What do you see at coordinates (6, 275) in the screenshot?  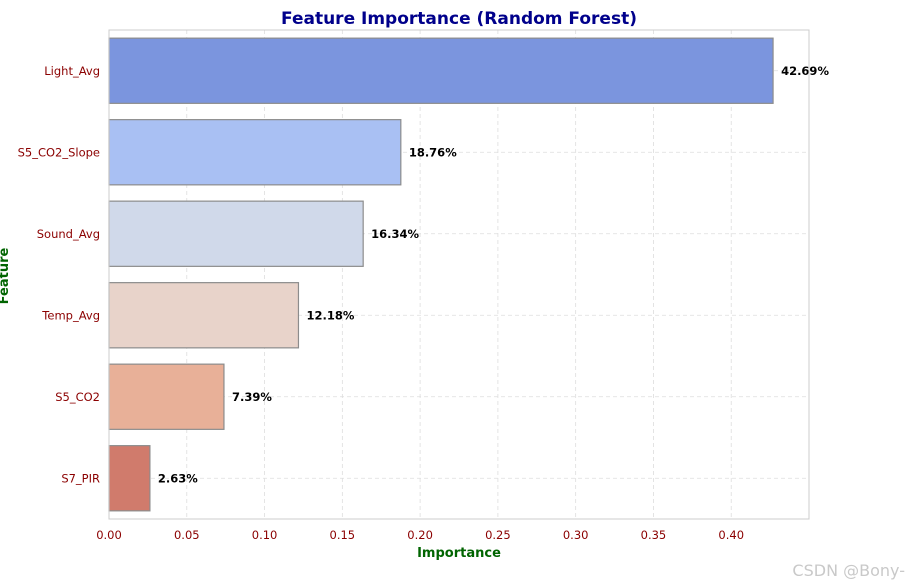 I see `y-axis-label: Feature` at bounding box center [6, 275].